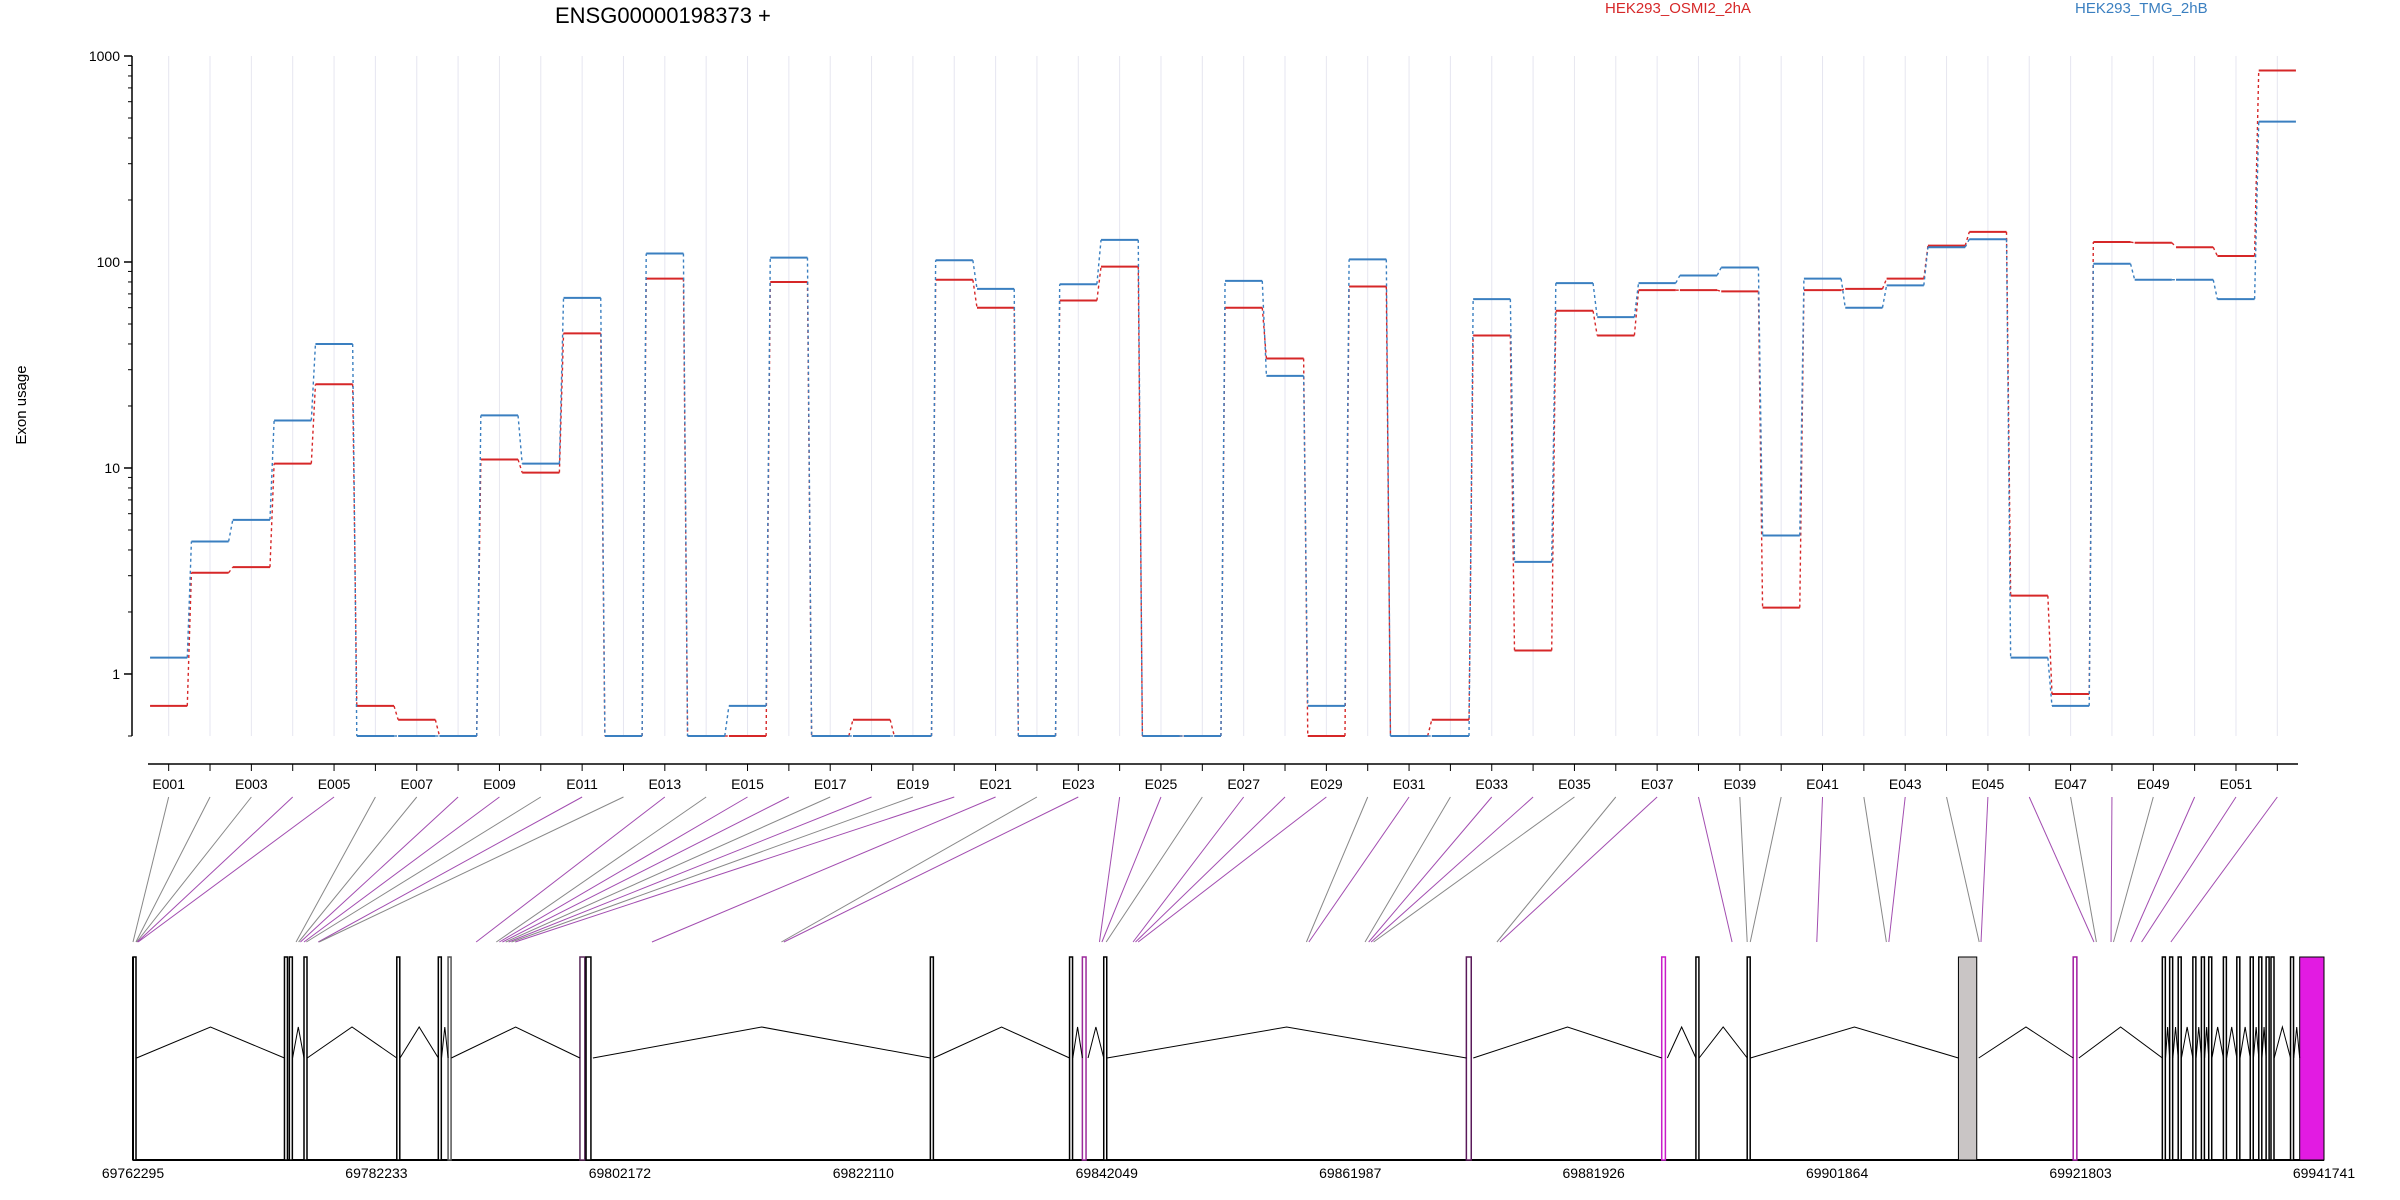 This screenshot has width=2400, height=1200. Describe the element at coordinates (913, 784) in the screenshot. I see `x-tick-label: E019` at that location.